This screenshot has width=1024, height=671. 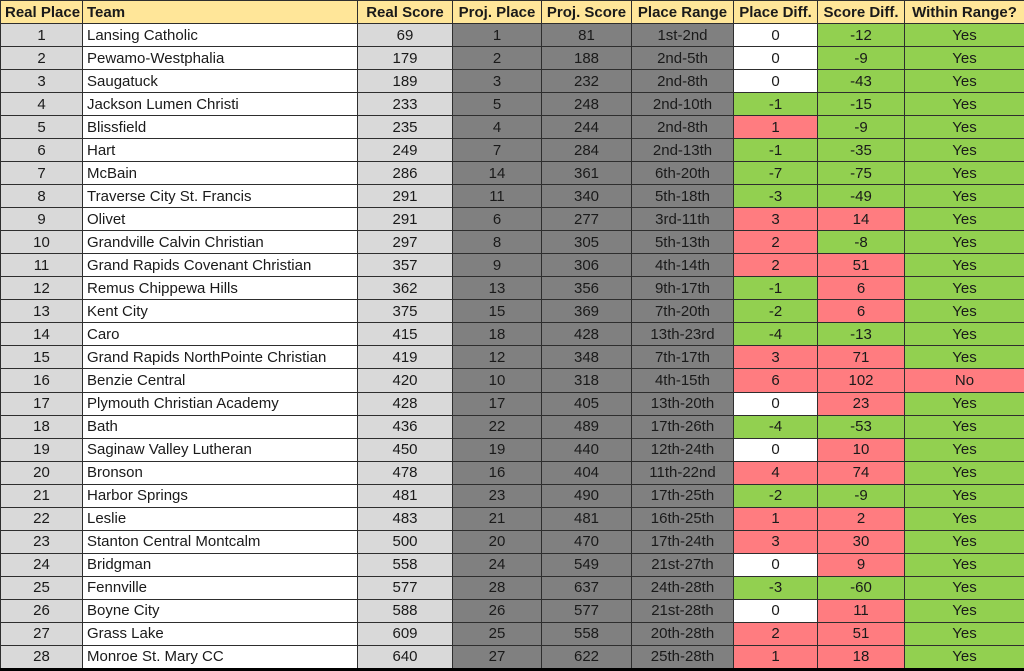 I want to click on column-header-real-score: Real Score, so click(x=405, y=12).